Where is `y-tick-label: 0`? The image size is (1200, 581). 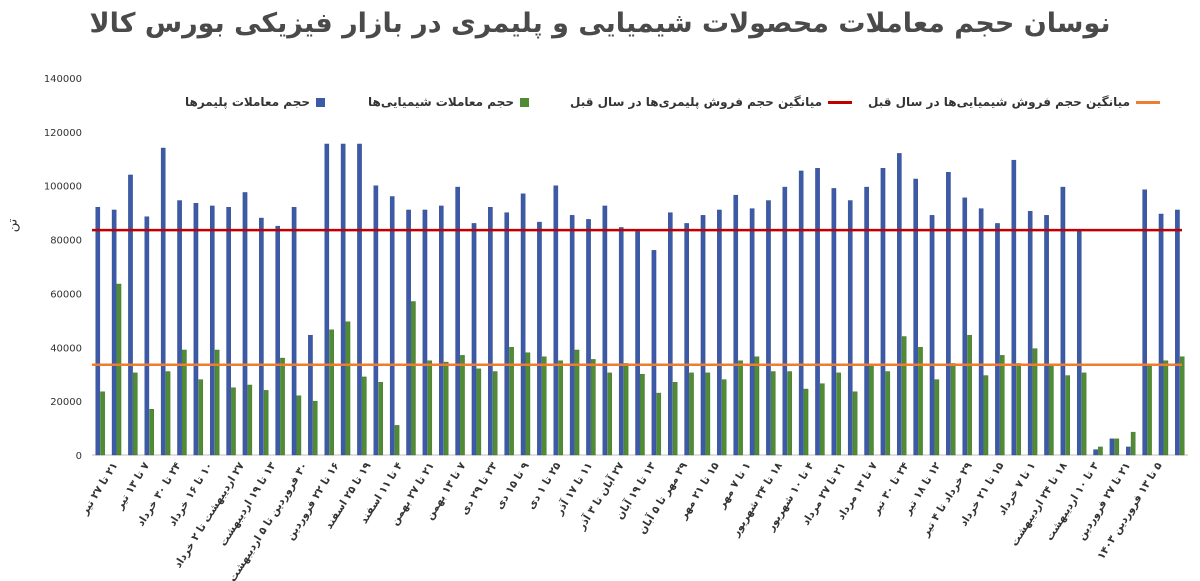
y-tick-label: 0 is located at coordinates (79, 456).